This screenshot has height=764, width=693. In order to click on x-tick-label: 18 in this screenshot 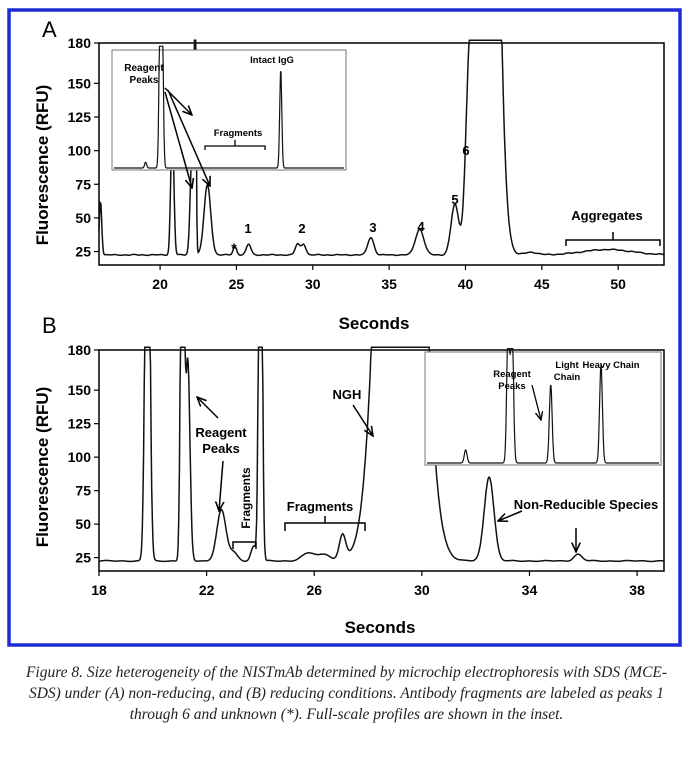, I will do `click(99, 590)`.